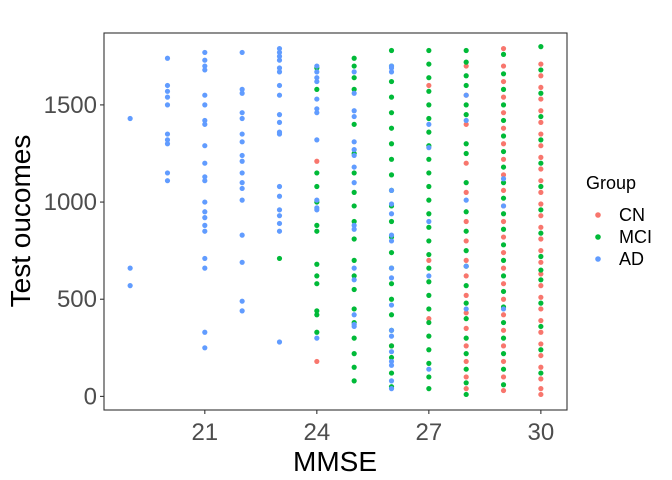 This screenshot has width=672, height=480. What do you see at coordinates (70, 105) in the screenshot?
I see `y-tick-label: 1500` at bounding box center [70, 105].